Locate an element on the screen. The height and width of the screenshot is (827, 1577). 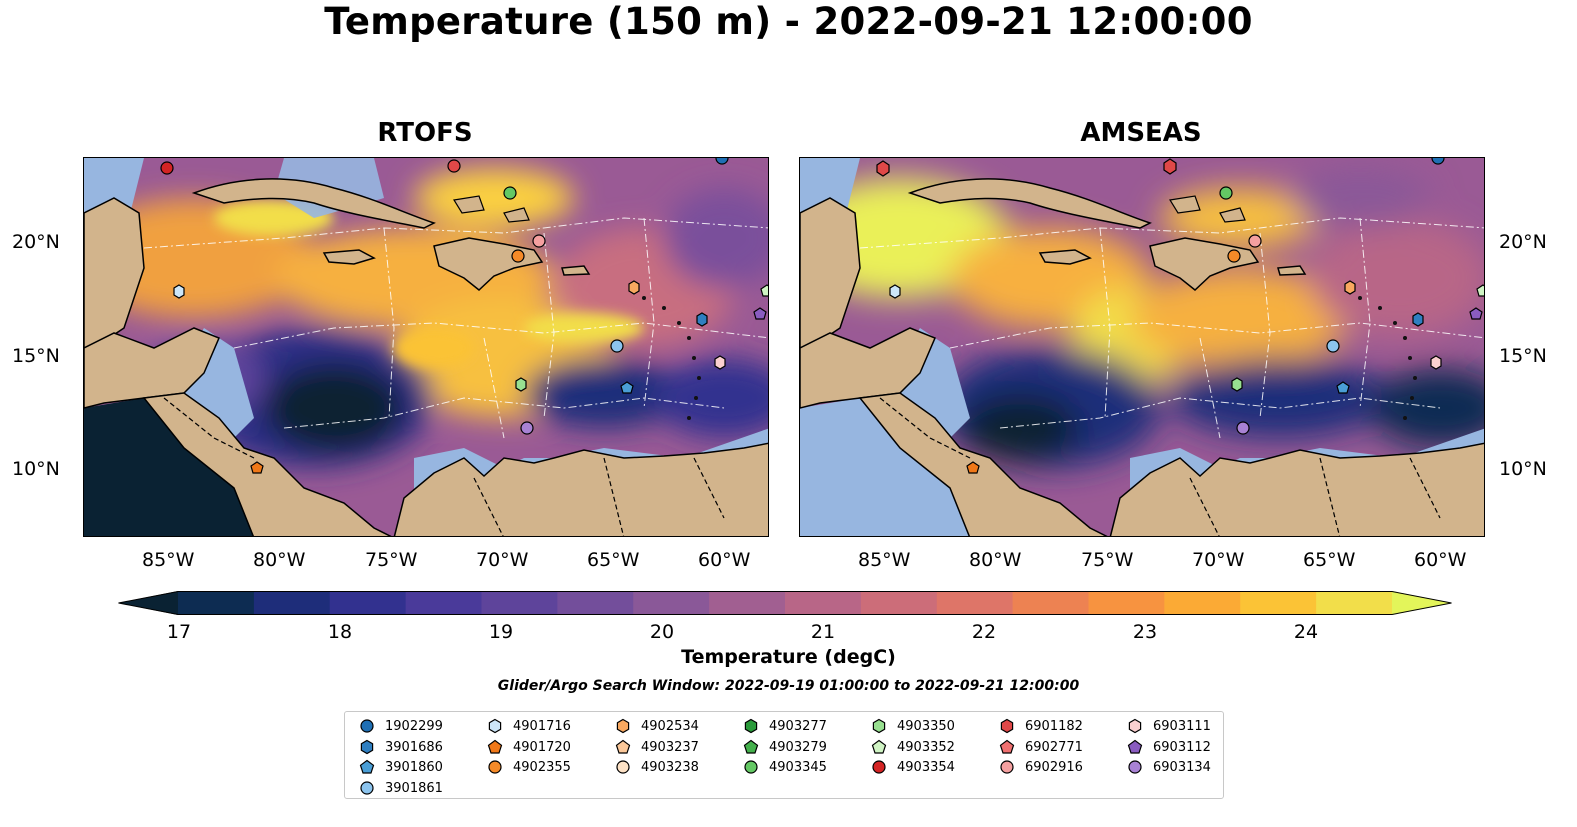
legend-item-4903352: 4903352 is located at coordinates (913, 747).